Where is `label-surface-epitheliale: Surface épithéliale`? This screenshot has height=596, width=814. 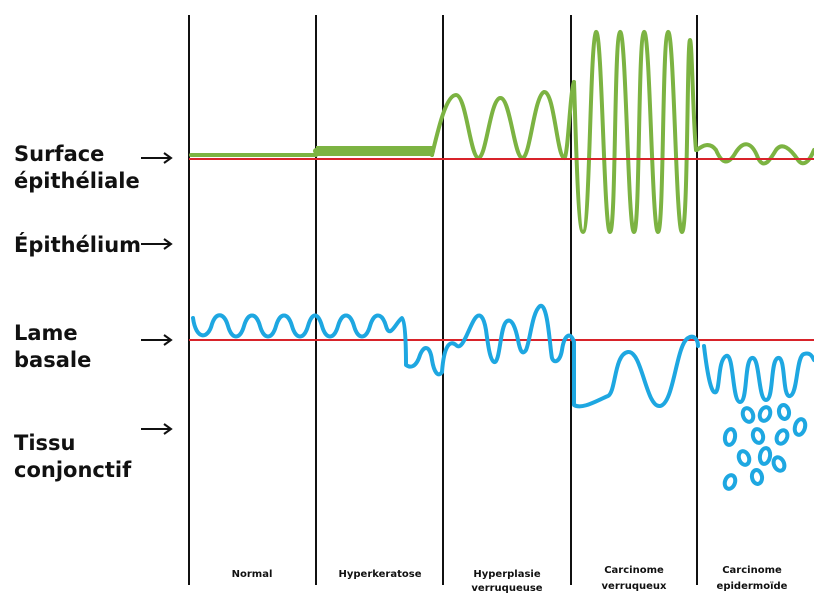
label-surface-epitheliale: Surface épithéliale is located at coordinates (77, 168).